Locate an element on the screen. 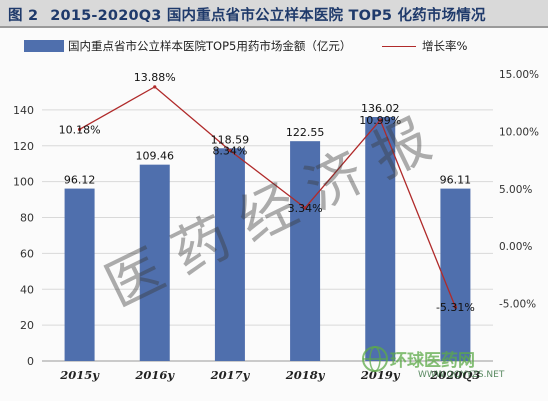  y-left-tick-label: 100 is located at coordinates (23, 182).